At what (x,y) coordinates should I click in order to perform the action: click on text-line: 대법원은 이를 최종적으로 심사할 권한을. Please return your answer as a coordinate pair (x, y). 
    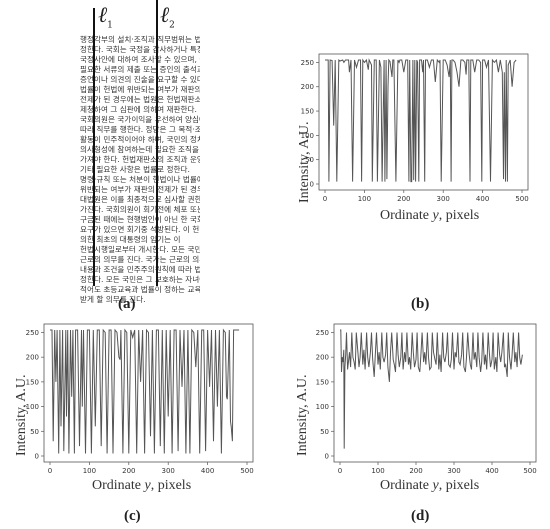
    Looking at the image, I should click on (140, 199).